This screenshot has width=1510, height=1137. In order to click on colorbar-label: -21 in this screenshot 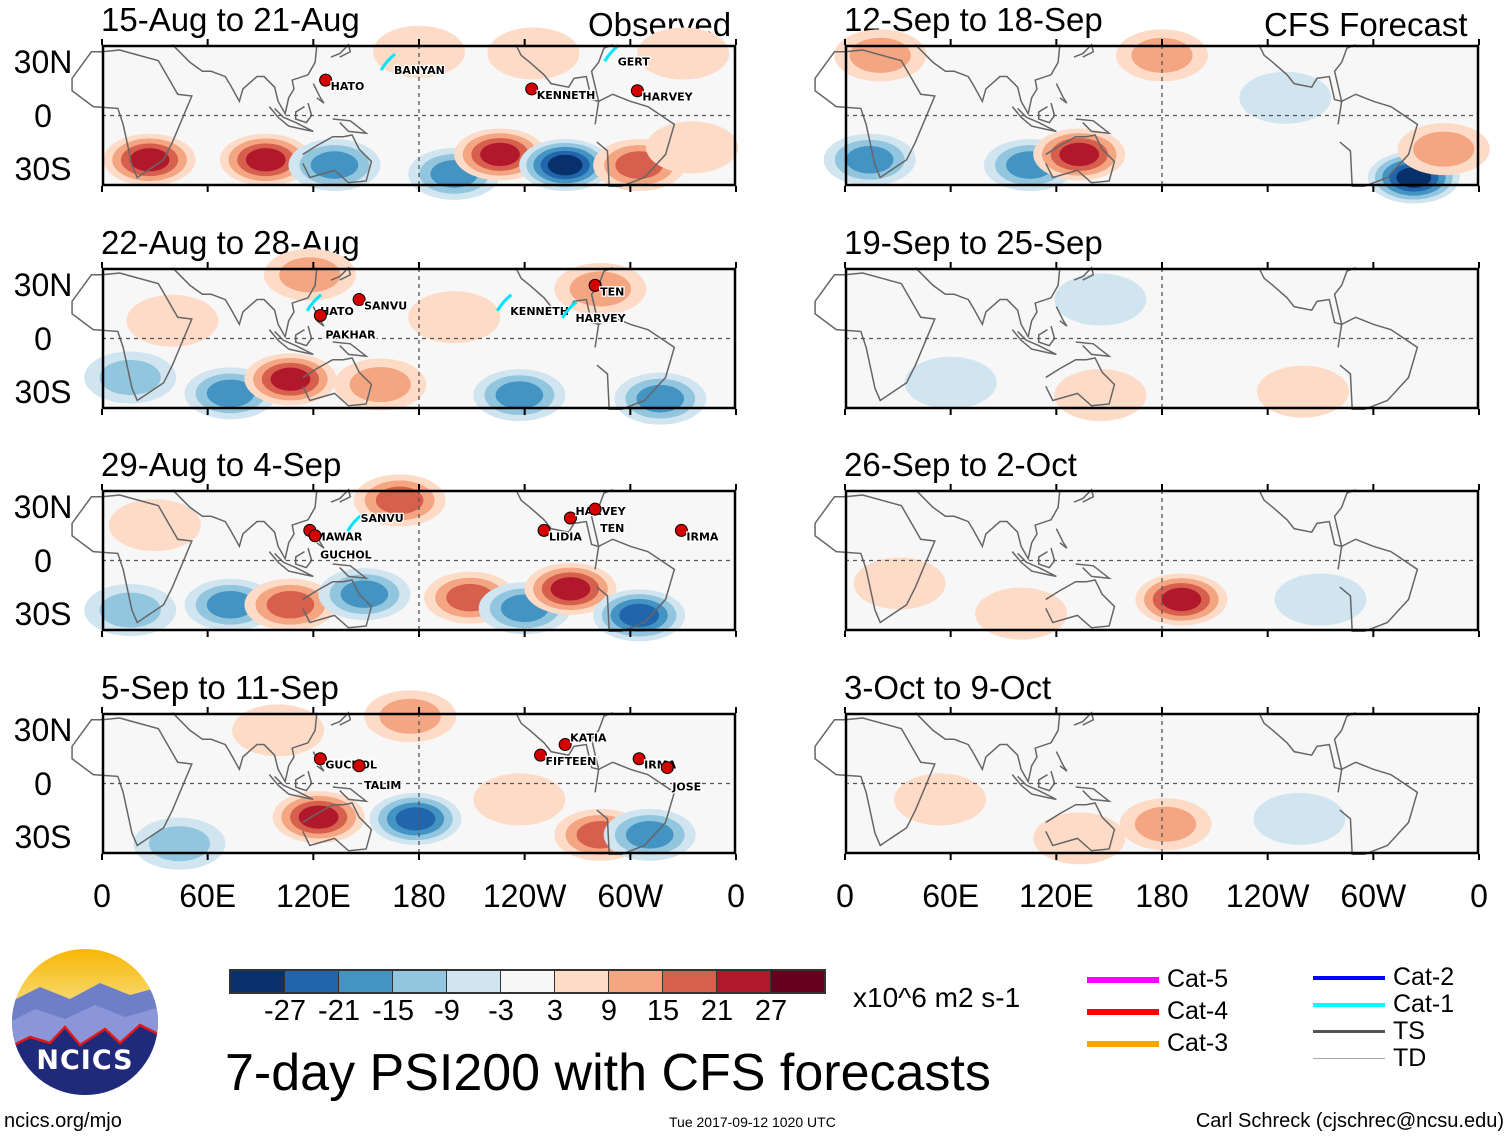, I will do `click(339, 1011)`.